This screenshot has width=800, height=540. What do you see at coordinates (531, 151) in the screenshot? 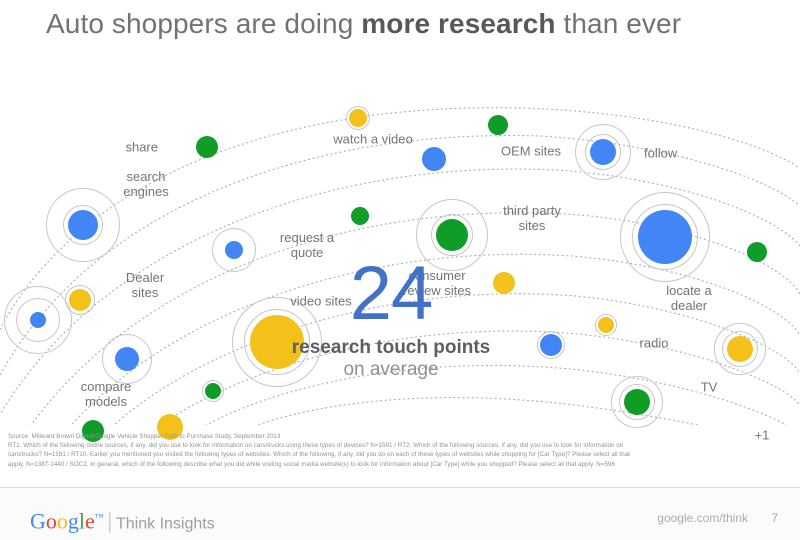
I see `label-oem-sites: OEM sites` at bounding box center [531, 151].